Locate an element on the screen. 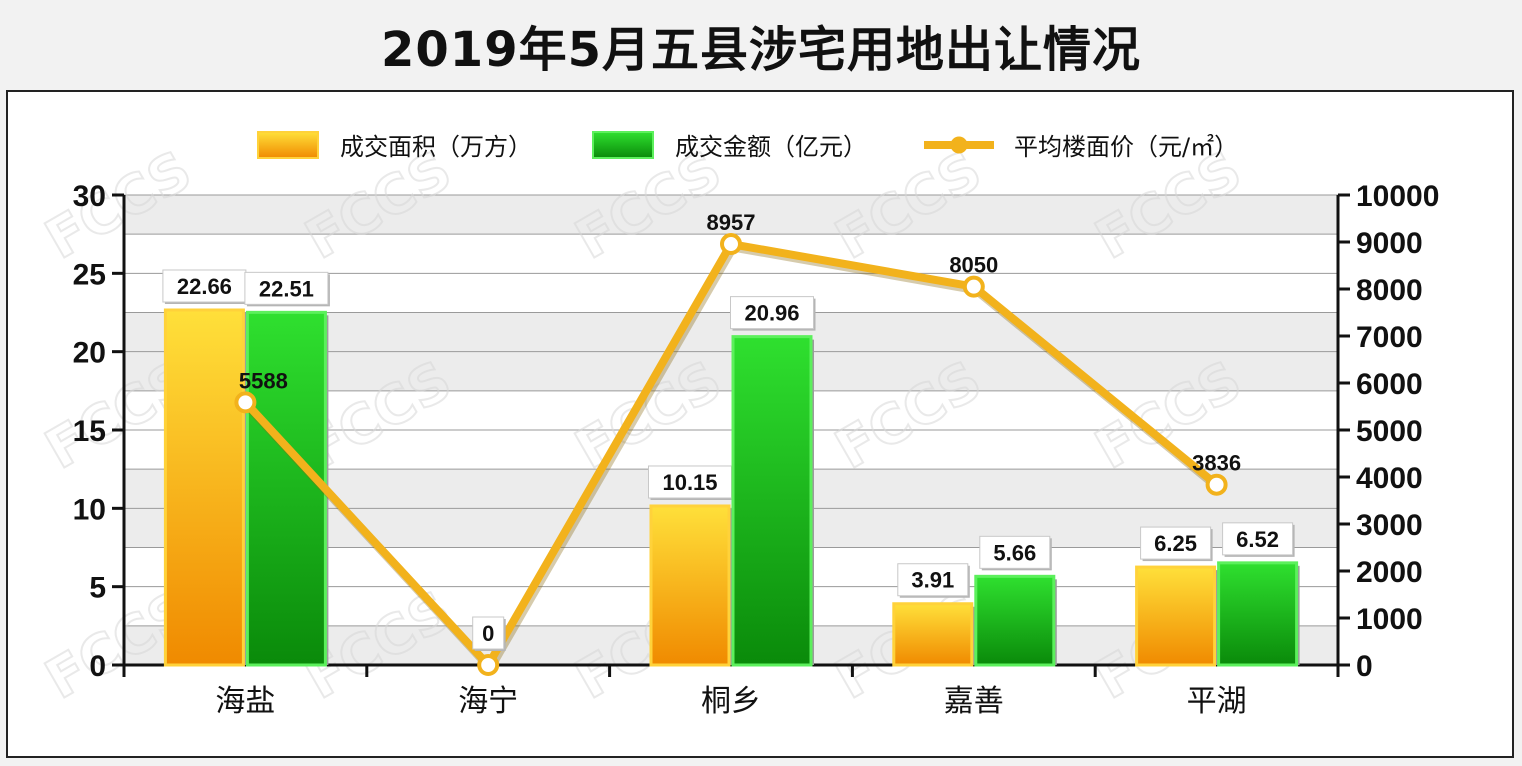 The height and width of the screenshot is (766, 1522). left-tick-label: 20 is located at coordinates (89, 353).